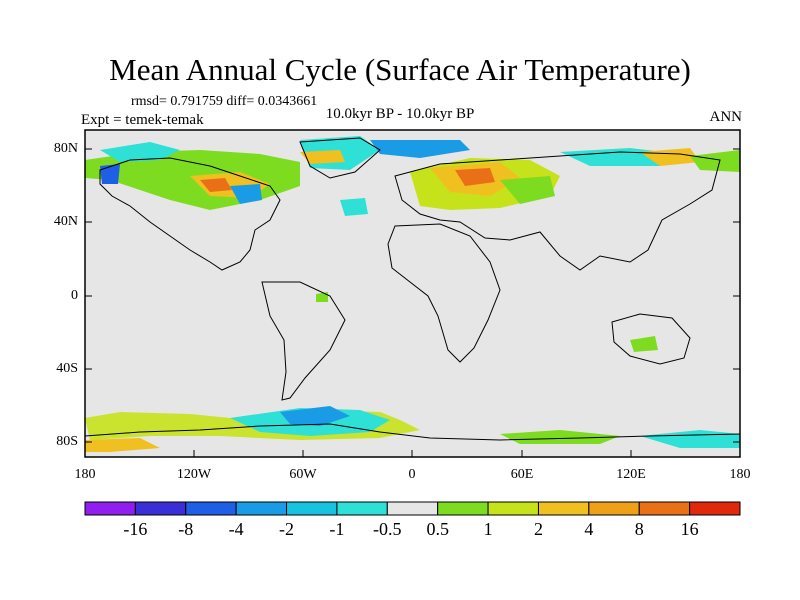  I want to click on patch-arctic-alaska-blue, so click(110, 174).